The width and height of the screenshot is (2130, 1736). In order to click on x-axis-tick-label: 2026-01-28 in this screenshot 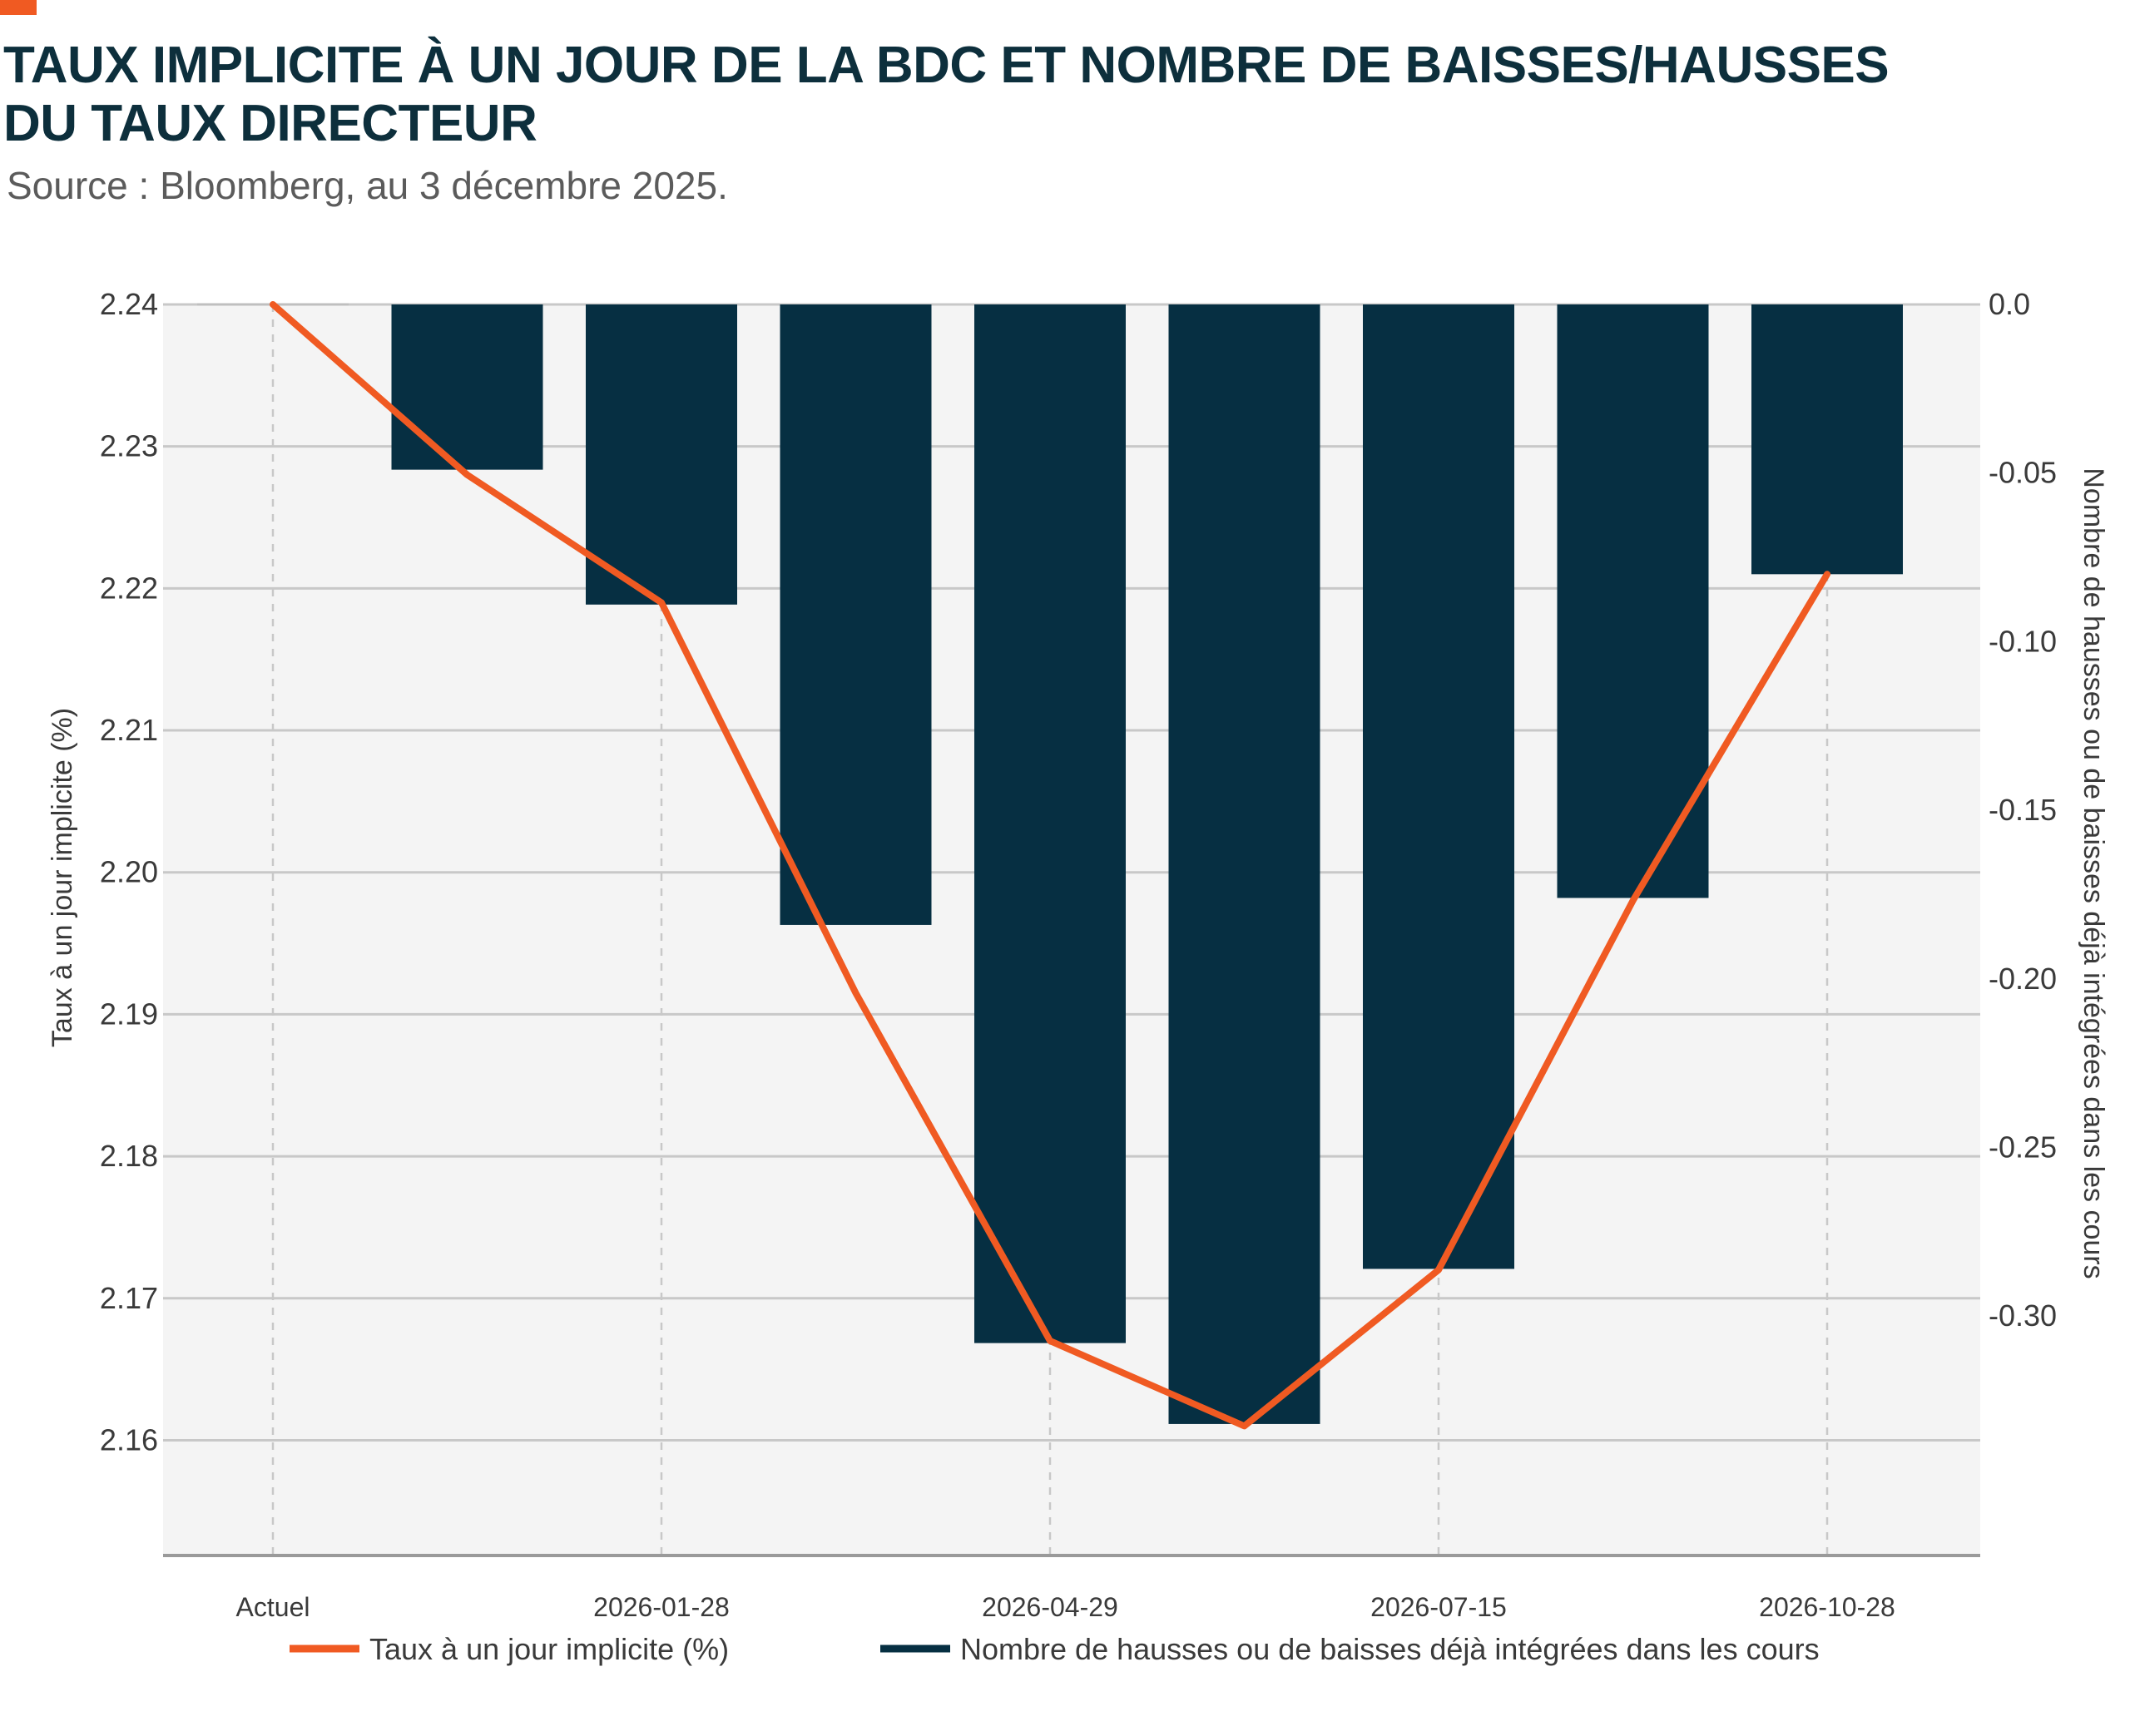, I will do `click(661, 1607)`.